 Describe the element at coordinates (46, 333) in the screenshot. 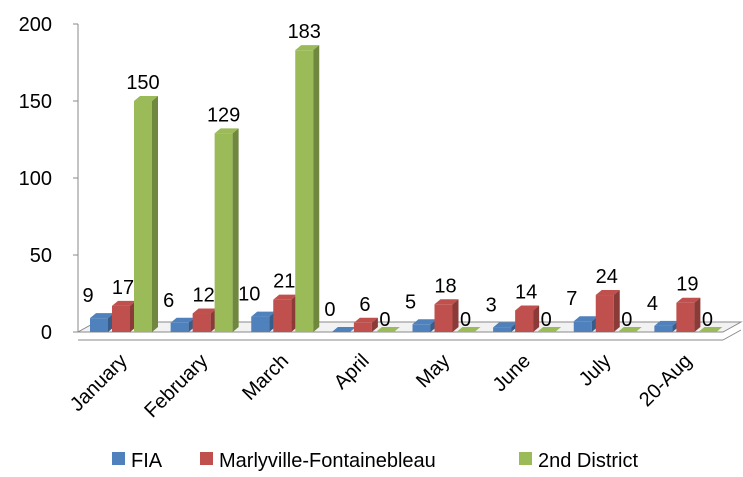

I see `y-tick-label: 0` at that location.